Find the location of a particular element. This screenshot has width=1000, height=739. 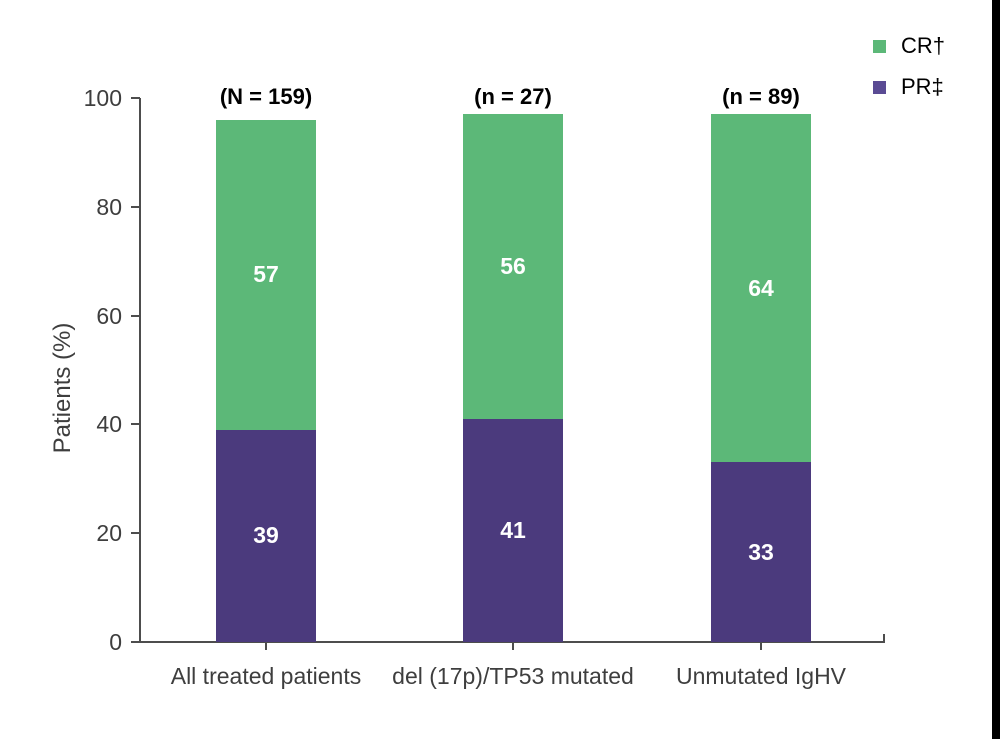

bar-value-label: 33 is located at coordinates (761, 551).